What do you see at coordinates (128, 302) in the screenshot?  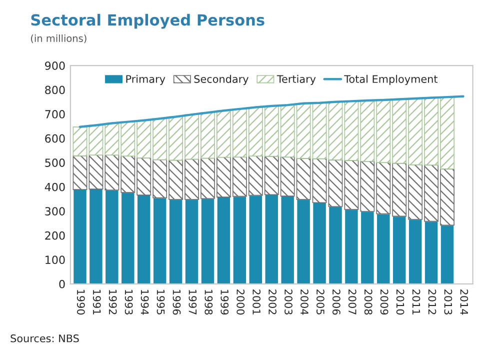 I see `x-tick-label: 1993` at bounding box center [128, 302].